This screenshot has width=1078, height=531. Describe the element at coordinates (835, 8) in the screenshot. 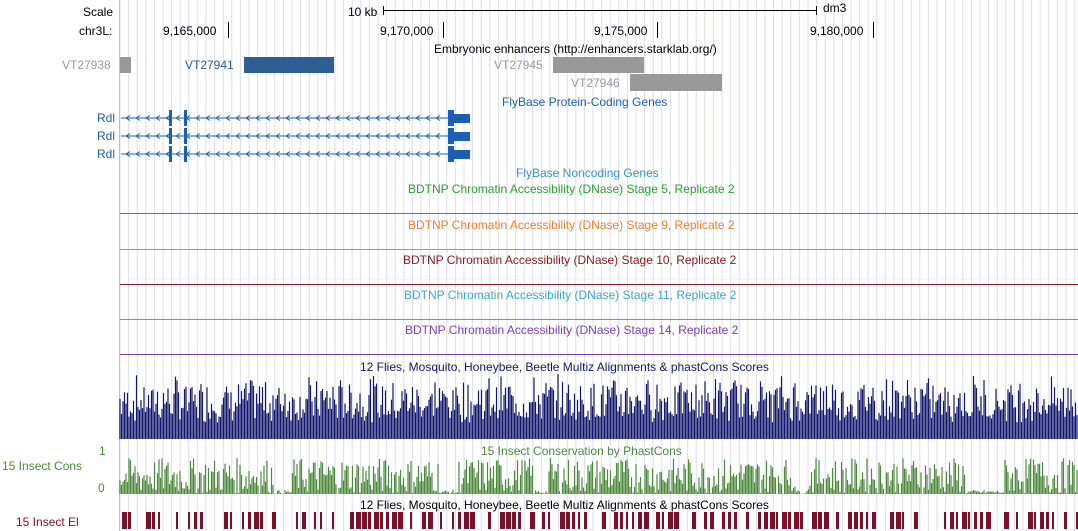

I see `assembly-label: dm3` at that location.